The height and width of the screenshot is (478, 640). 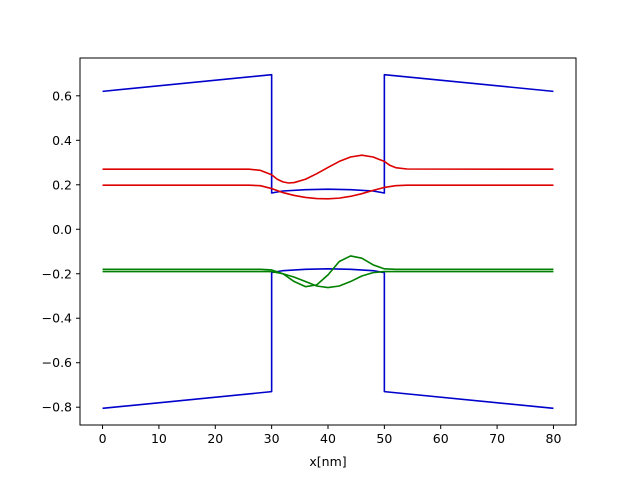 What do you see at coordinates (554, 438) in the screenshot?
I see `x-tick-label: 80` at bounding box center [554, 438].